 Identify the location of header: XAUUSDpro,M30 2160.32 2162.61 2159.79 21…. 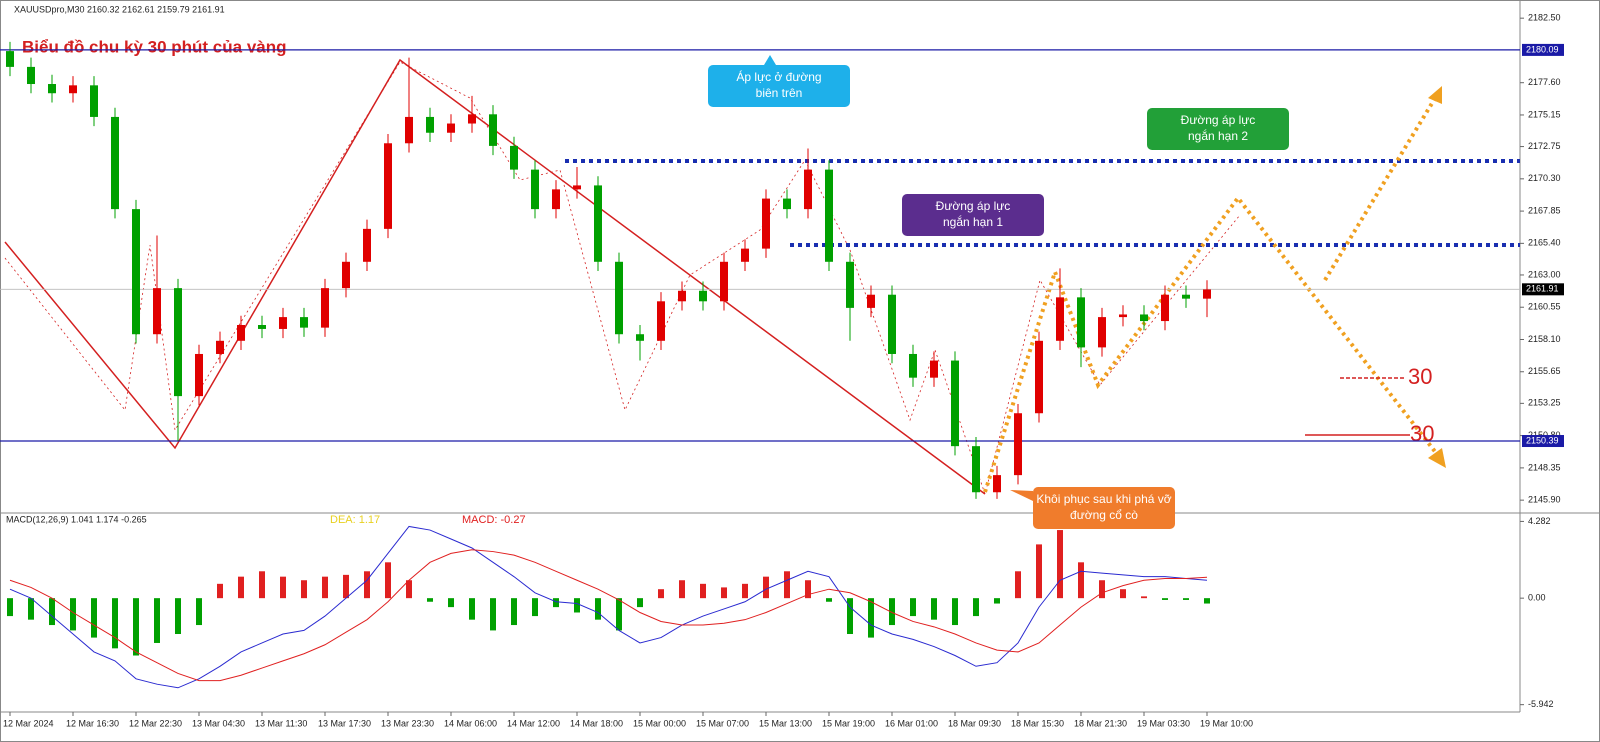
(119, 9).